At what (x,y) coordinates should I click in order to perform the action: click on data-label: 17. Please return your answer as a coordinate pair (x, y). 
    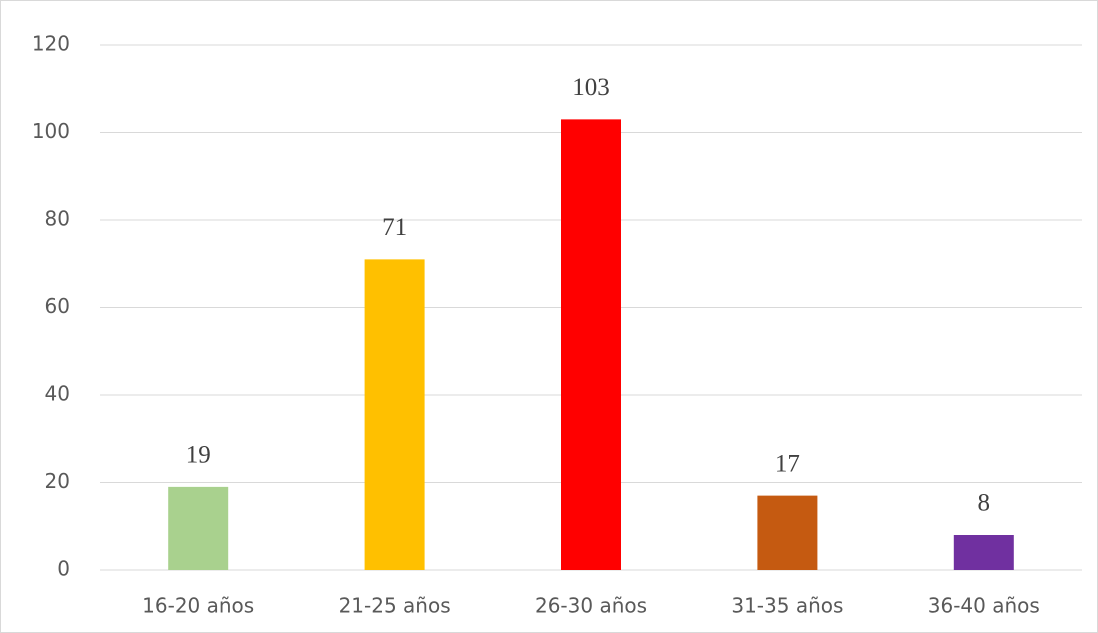
    Looking at the image, I should click on (787, 463).